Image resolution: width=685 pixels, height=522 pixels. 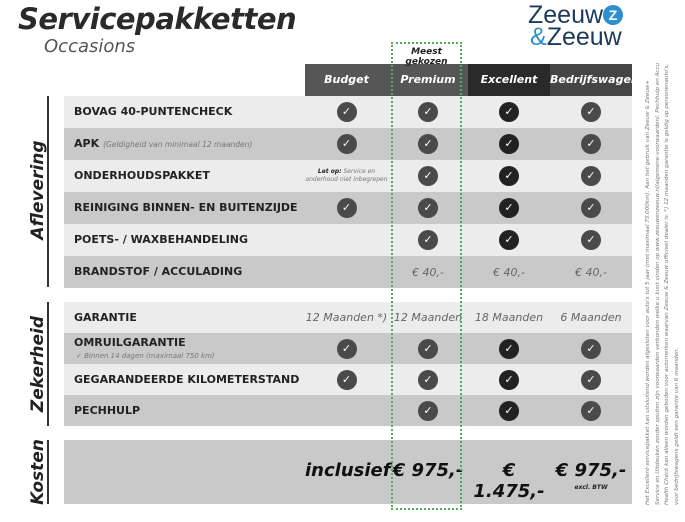 I want to click on section-label-kosten: Kosten, so click(x=38, y=472).